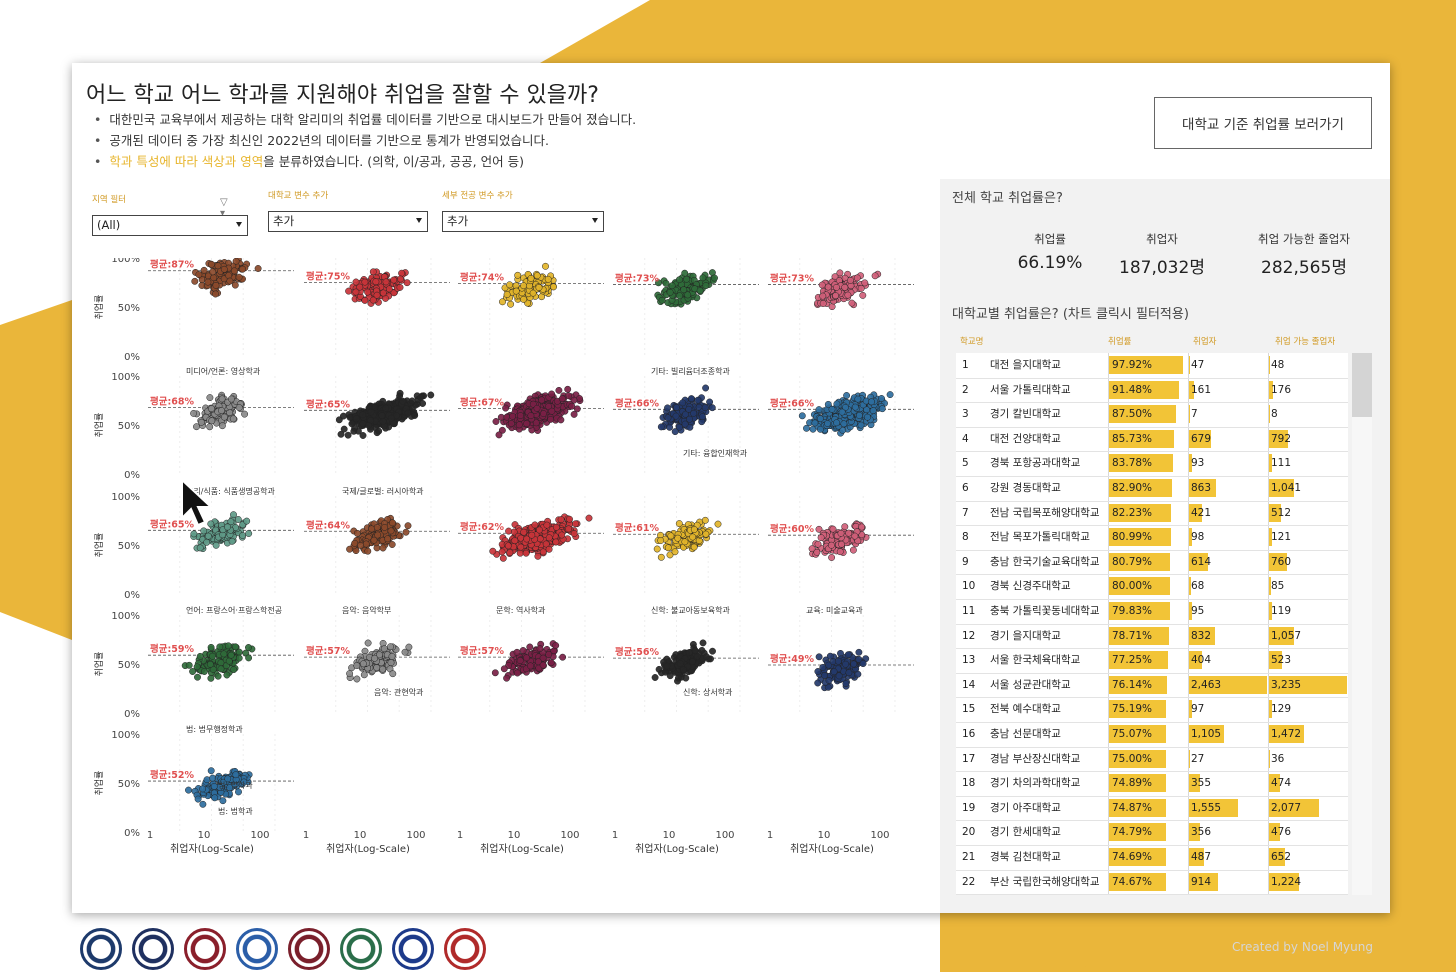 The width and height of the screenshot is (1456, 972). What do you see at coordinates (841, 307) in the screenshot?
I see `scatter-panel: 평균:73%` at bounding box center [841, 307].